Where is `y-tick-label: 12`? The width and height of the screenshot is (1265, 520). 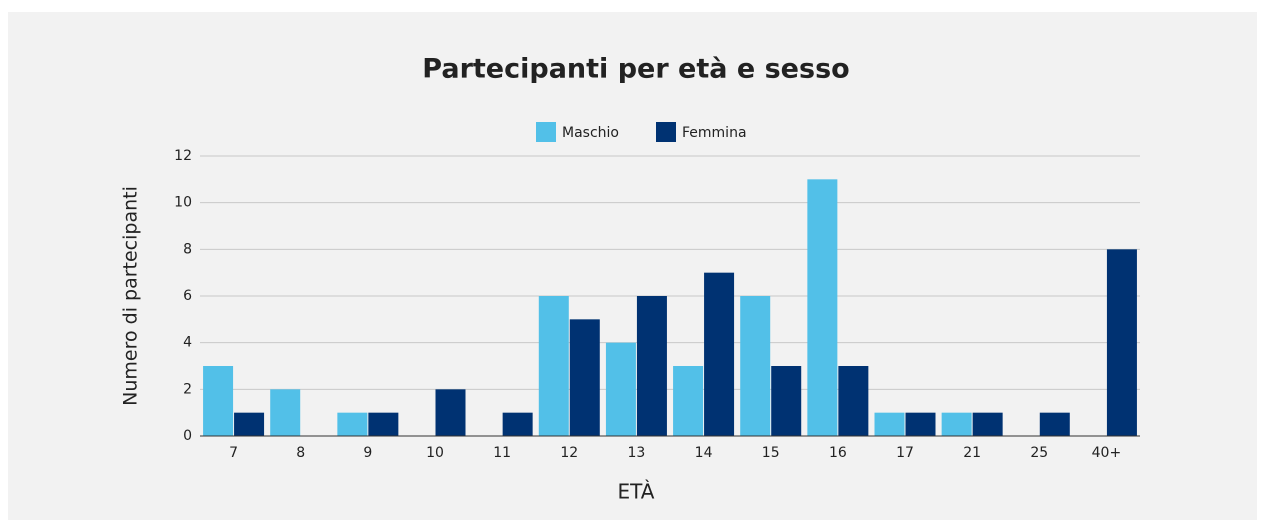
y-tick-label: 12 is located at coordinates (183, 156).